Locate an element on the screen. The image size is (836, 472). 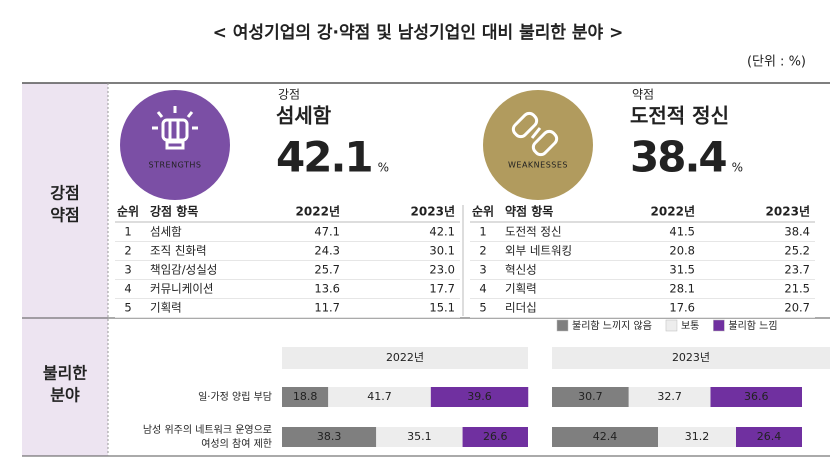
table-cell: 41.5 is located at coordinates (682, 232).